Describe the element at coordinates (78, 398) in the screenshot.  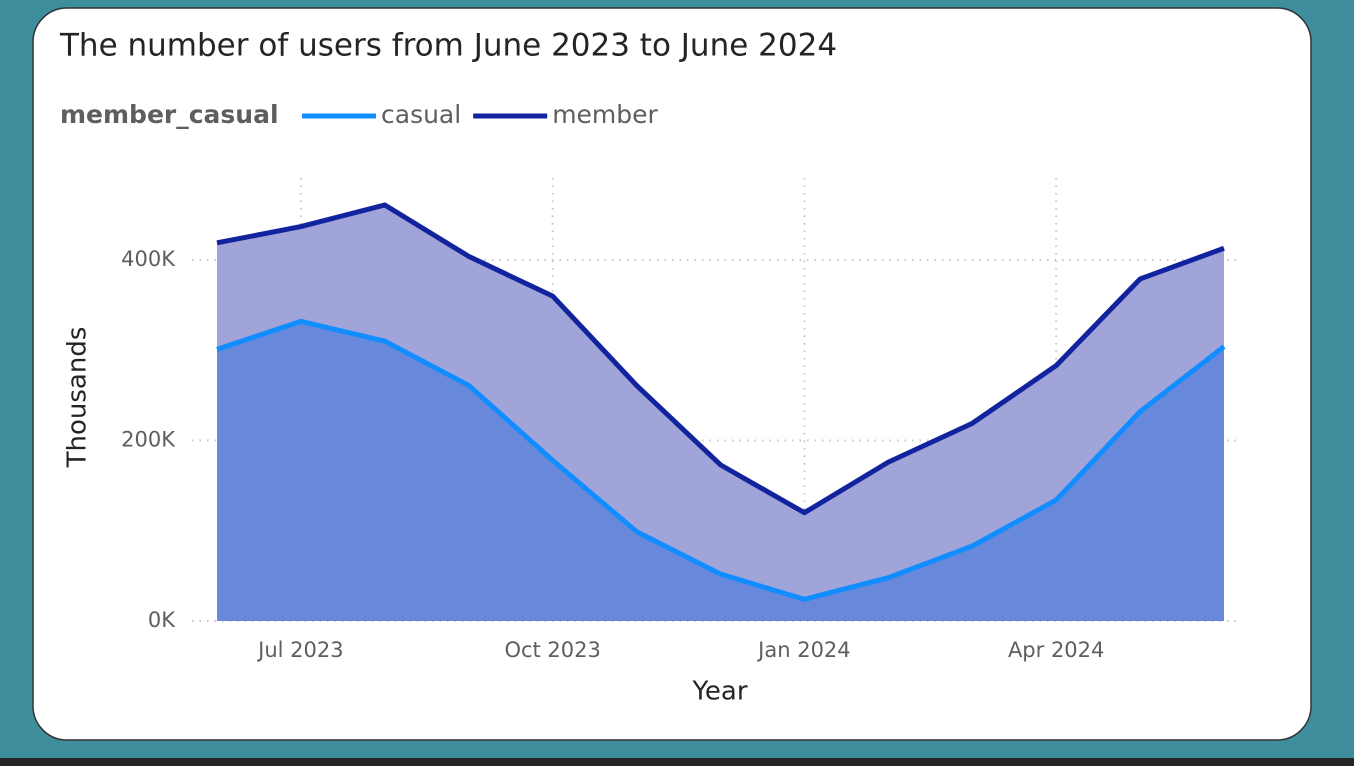
I see `y-axis-title: Thousands` at that location.